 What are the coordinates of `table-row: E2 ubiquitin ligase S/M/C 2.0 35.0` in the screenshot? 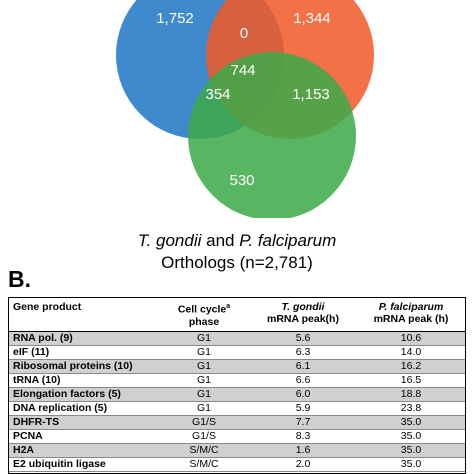 It's located at (237, 464).